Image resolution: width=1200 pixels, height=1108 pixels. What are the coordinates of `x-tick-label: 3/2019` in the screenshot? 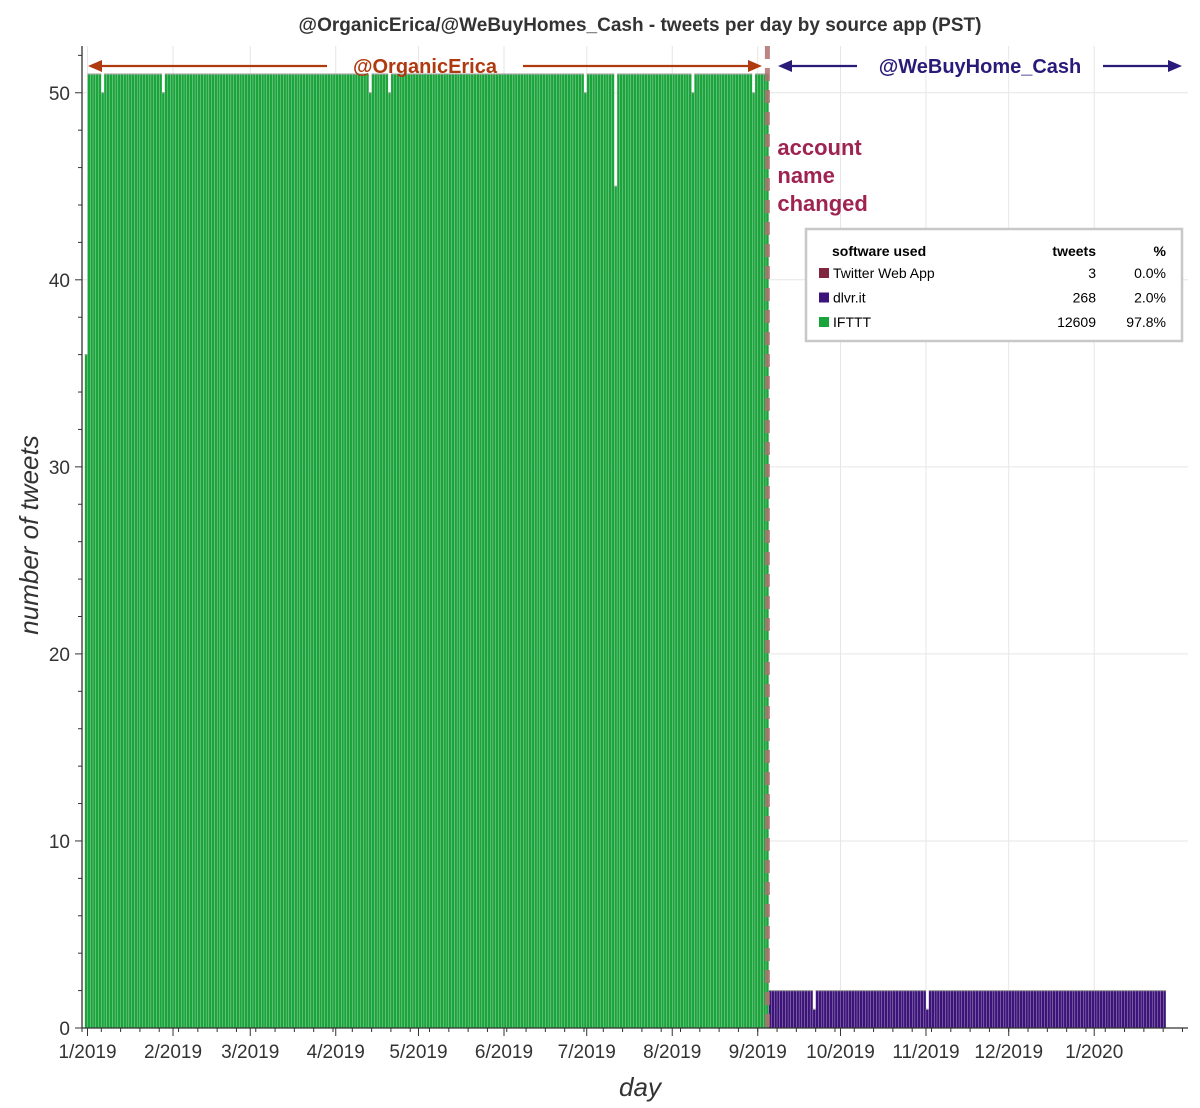 It's located at (250, 1052).